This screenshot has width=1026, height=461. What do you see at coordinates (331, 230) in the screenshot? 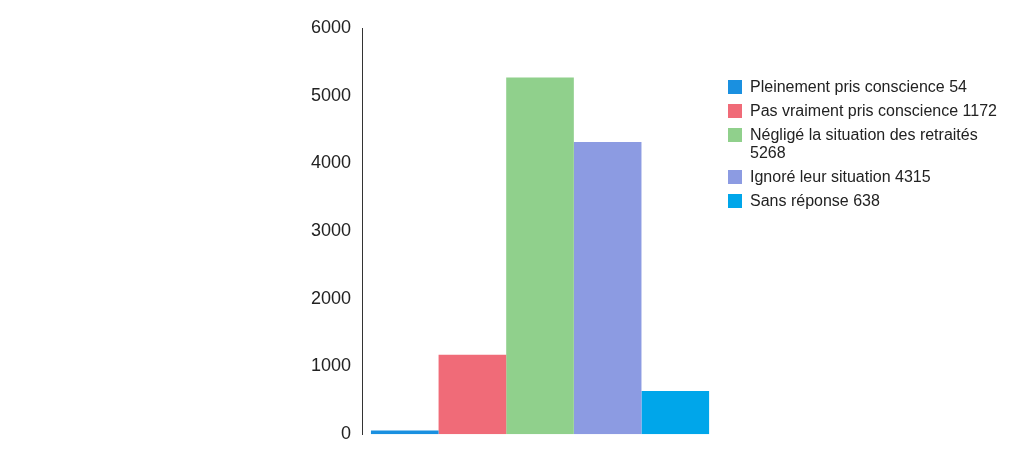
I see `y-tick-label: 3000` at bounding box center [331, 230].